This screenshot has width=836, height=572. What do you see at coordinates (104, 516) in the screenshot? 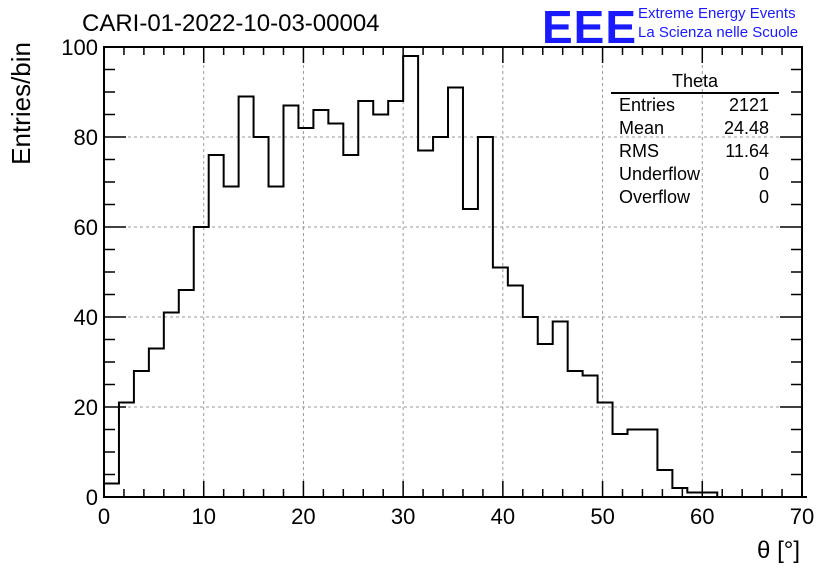
I see `x-tick-label: 0` at bounding box center [104, 516].